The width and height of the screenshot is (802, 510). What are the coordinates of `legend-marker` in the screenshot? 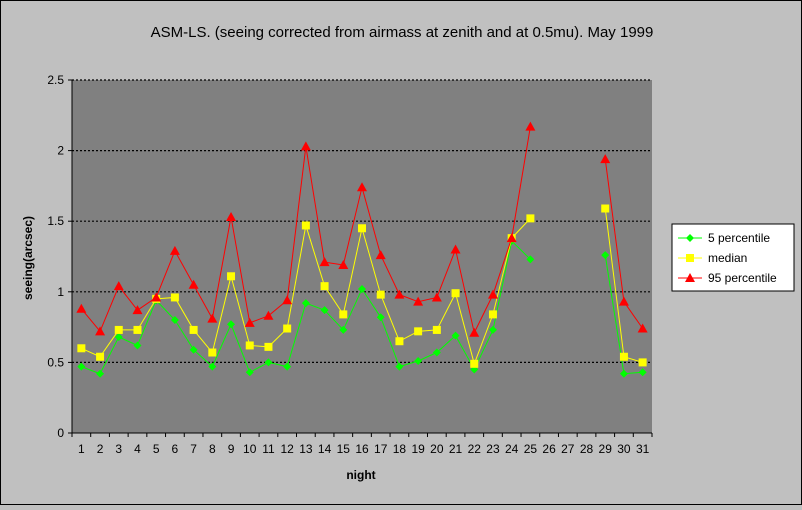 It's located at (690, 258).